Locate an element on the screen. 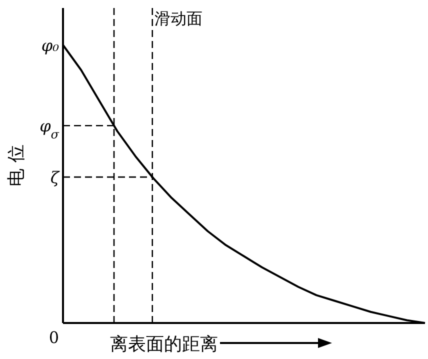  x-axis-title: 离表面的距离 is located at coordinates (164, 344).